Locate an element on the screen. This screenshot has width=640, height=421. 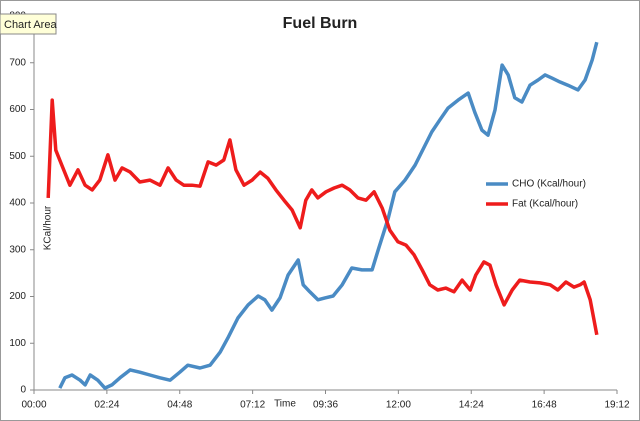
x-tick-label: 16:48 is located at coordinates (544, 405).